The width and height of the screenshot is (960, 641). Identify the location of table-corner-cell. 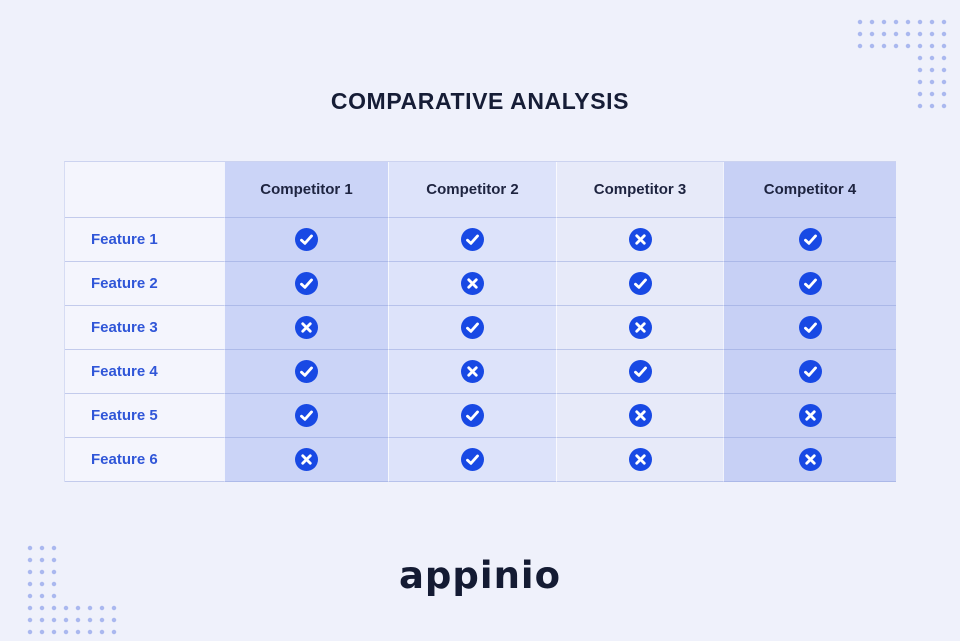
(144, 190).